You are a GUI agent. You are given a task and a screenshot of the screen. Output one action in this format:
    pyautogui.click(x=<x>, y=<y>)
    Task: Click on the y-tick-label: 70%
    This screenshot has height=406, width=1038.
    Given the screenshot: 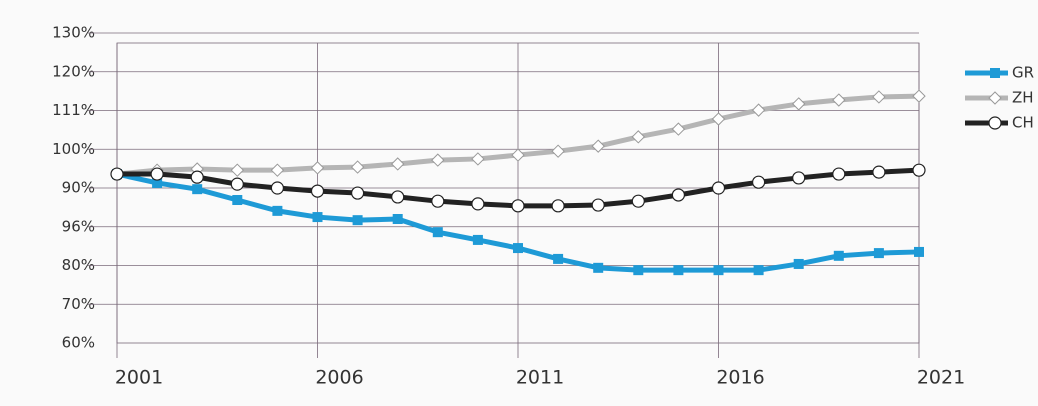 What is the action you would take?
    pyautogui.click(x=78, y=304)
    